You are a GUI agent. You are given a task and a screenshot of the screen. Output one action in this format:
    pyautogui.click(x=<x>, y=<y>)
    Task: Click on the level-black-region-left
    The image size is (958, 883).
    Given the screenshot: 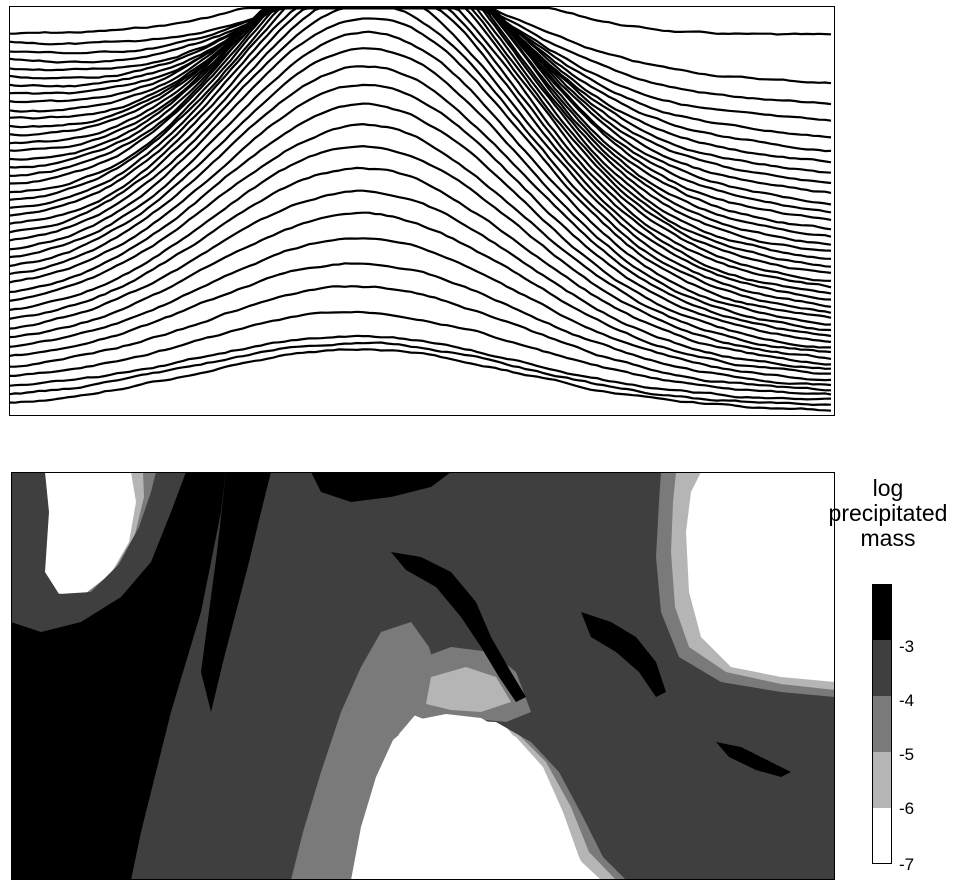 What is the action you would take?
    pyautogui.click(x=118, y=676)
    